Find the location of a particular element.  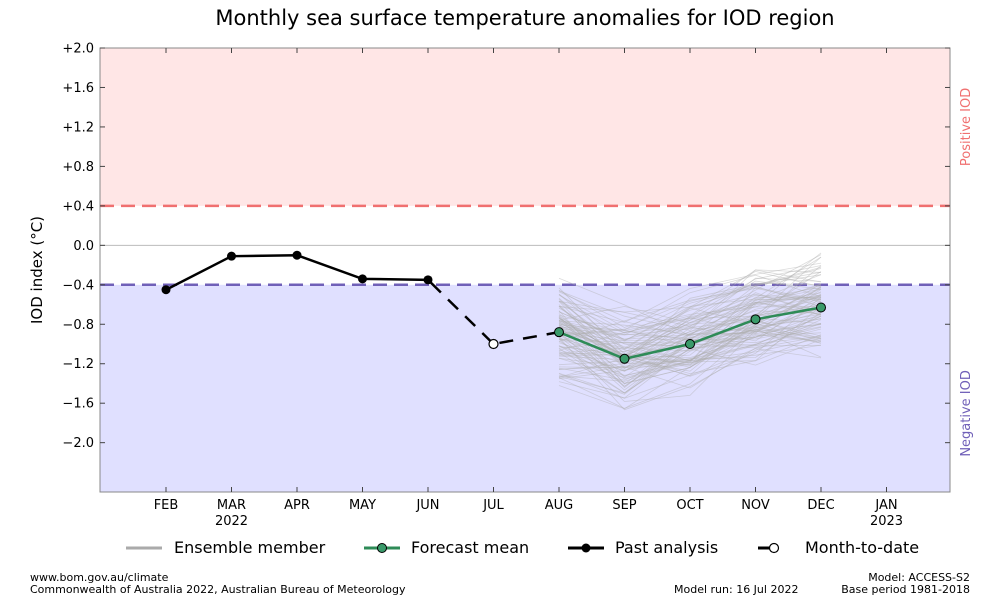

positive-iod-label: Positive IOD is located at coordinates (966, 127).